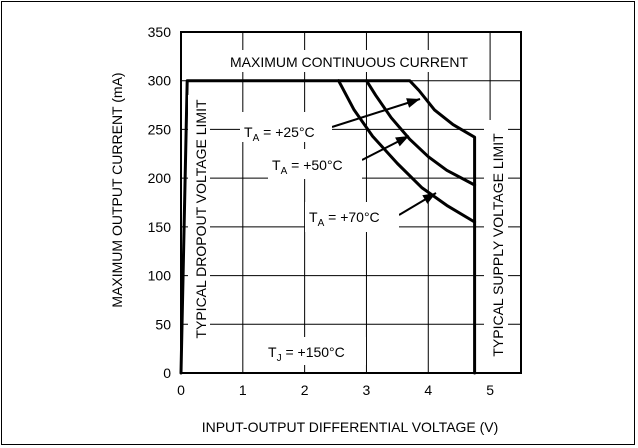  What do you see at coordinates (349, 62) in the screenshot?
I see `annotation-max-continuous: MAXIMUM CONTINUOUS CURRENT` at bounding box center [349, 62].